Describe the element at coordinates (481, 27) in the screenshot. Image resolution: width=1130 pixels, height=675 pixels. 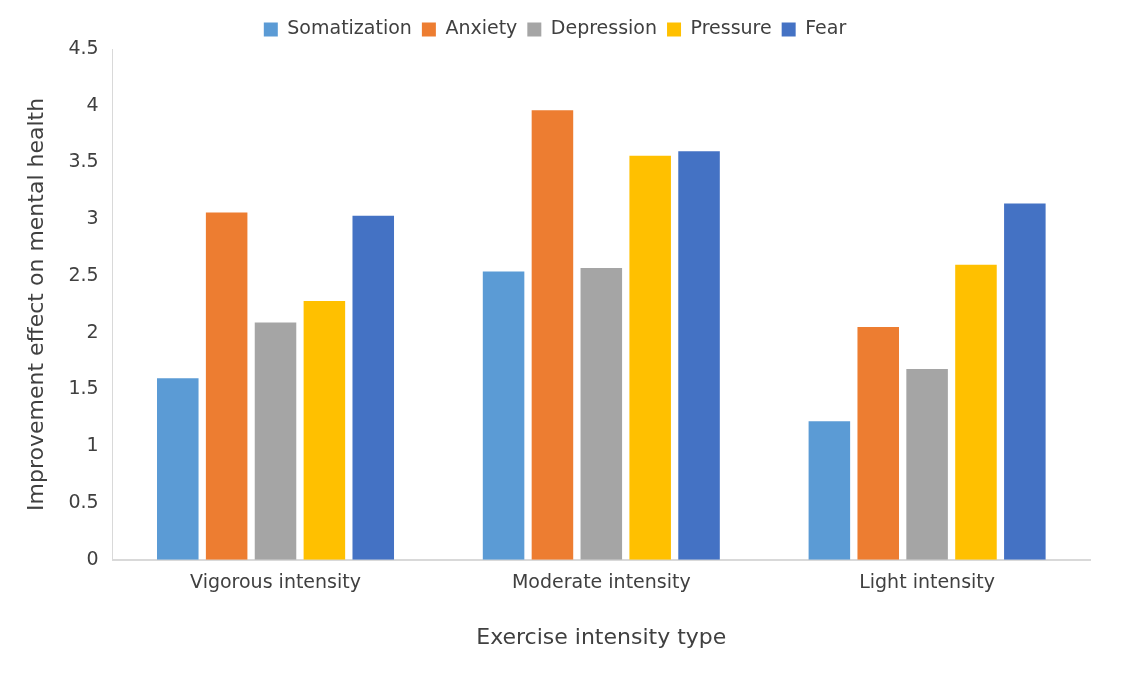
I see `legend-label: Anxiety` at that location.